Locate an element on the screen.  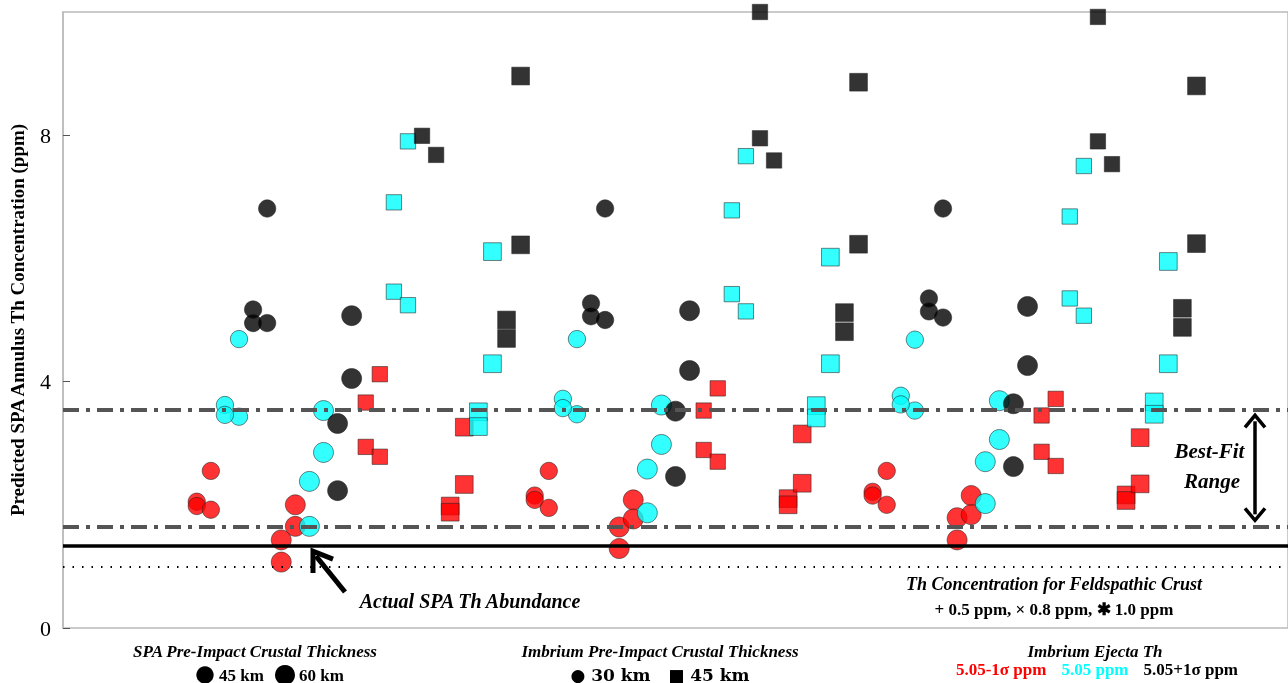
y-tick-label: 0 is located at coordinates (45, 628).